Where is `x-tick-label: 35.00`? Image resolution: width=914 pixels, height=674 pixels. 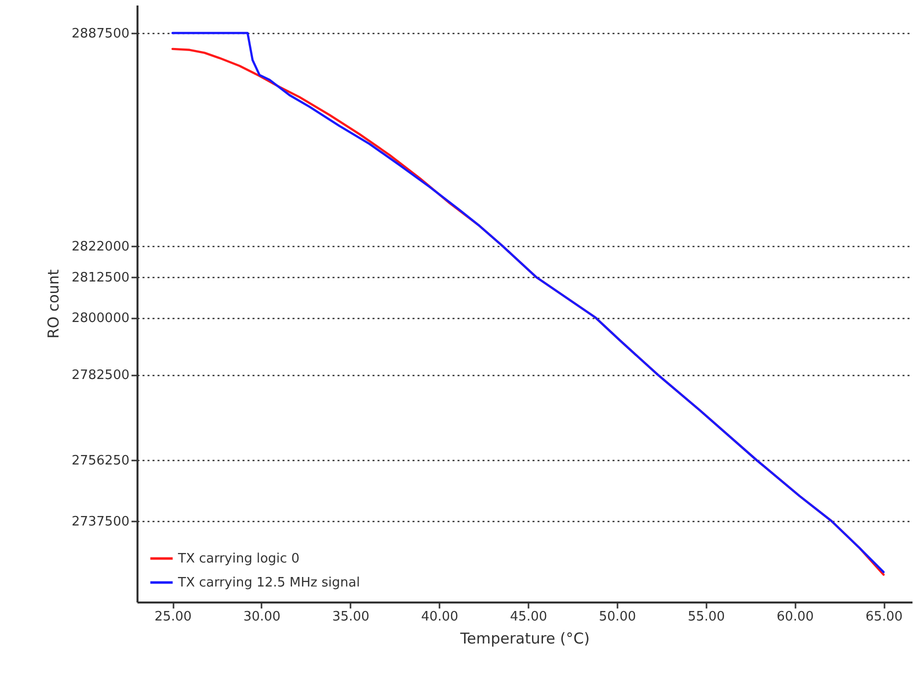
x-tick-label: 35.00 is located at coordinates (351, 617).